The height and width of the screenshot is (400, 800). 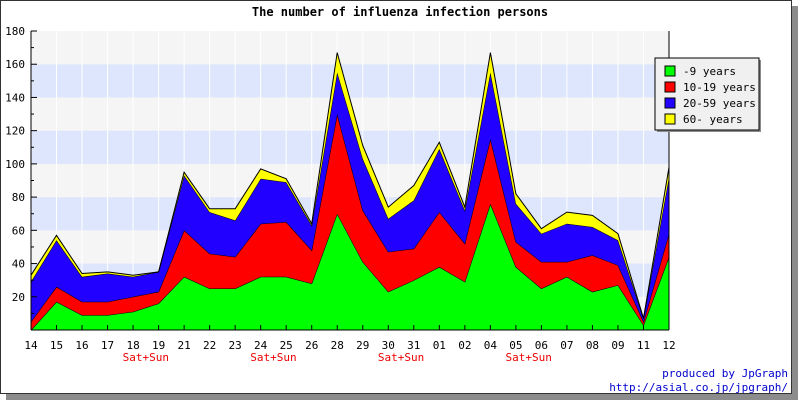 What do you see at coordinates (439, 345) in the screenshot?
I see `x-tick-label: 01` at bounding box center [439, 345].